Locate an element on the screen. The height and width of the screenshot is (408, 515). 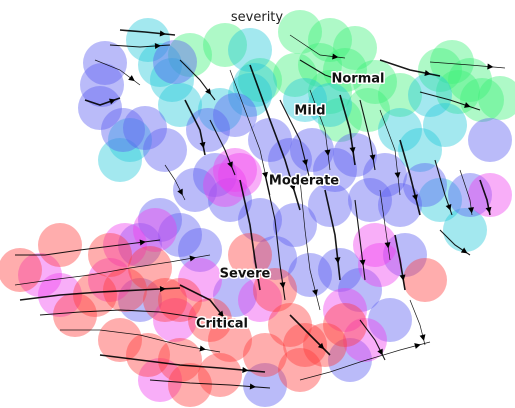
cluster-label-critical: Critical is located at coordinates (222, 324).